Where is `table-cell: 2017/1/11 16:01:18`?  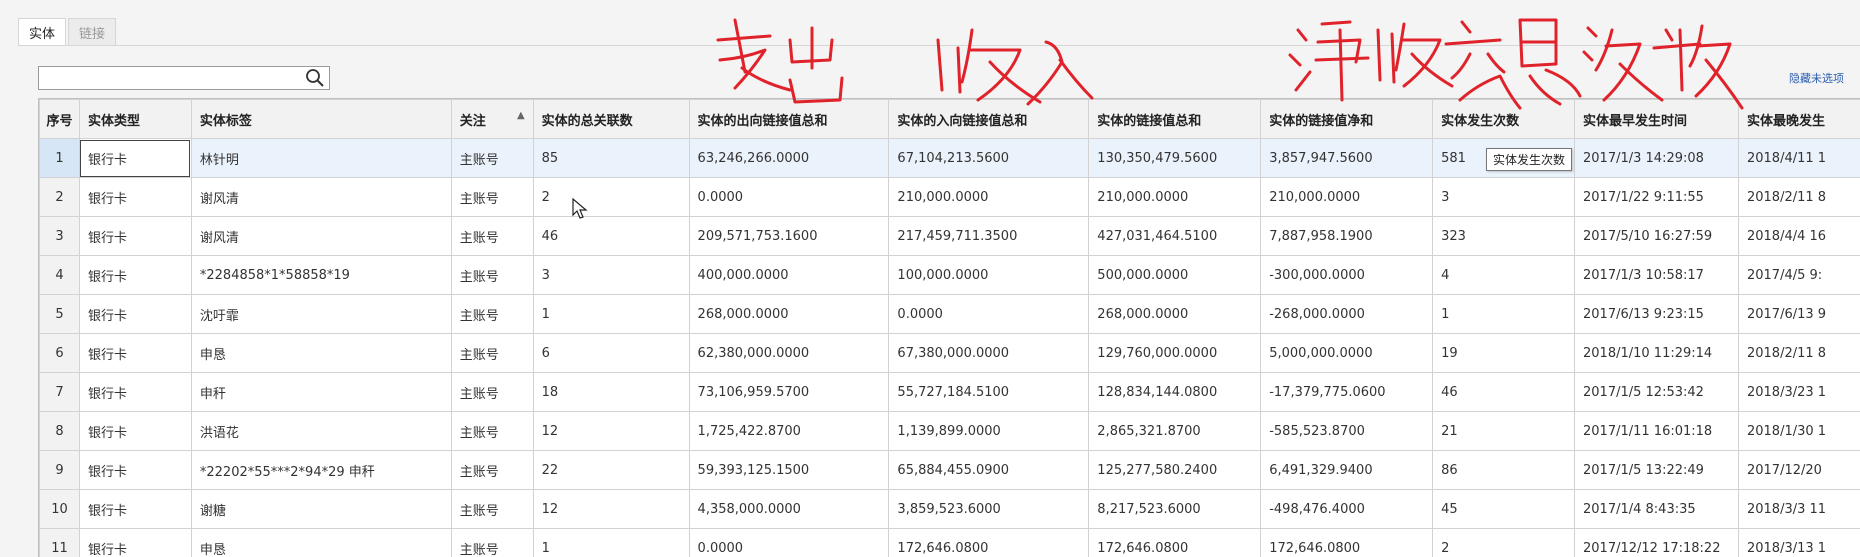 table-cell: 2017/1/11 16:01:18 is located at coordinates (1657, 431).